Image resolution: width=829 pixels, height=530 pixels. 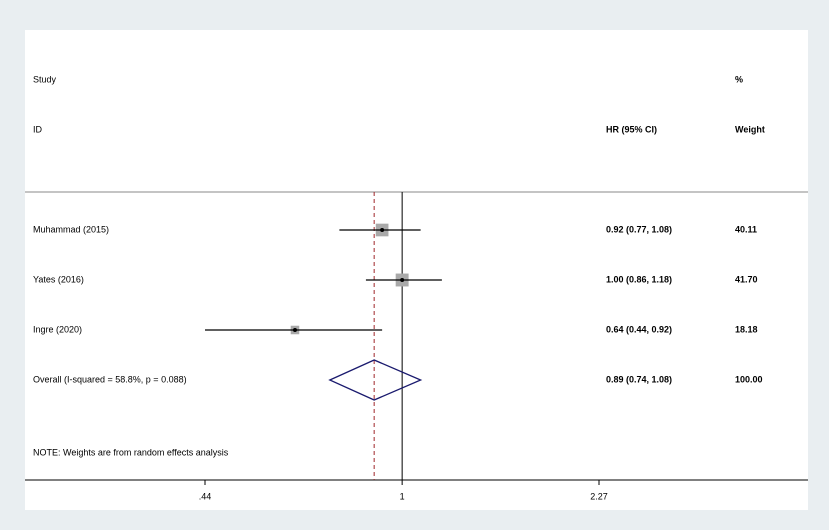 What do you see at coordinates (746, 329) in the screenshot?
I see `weight-label: 18.18` at bounding box center [746, 329].